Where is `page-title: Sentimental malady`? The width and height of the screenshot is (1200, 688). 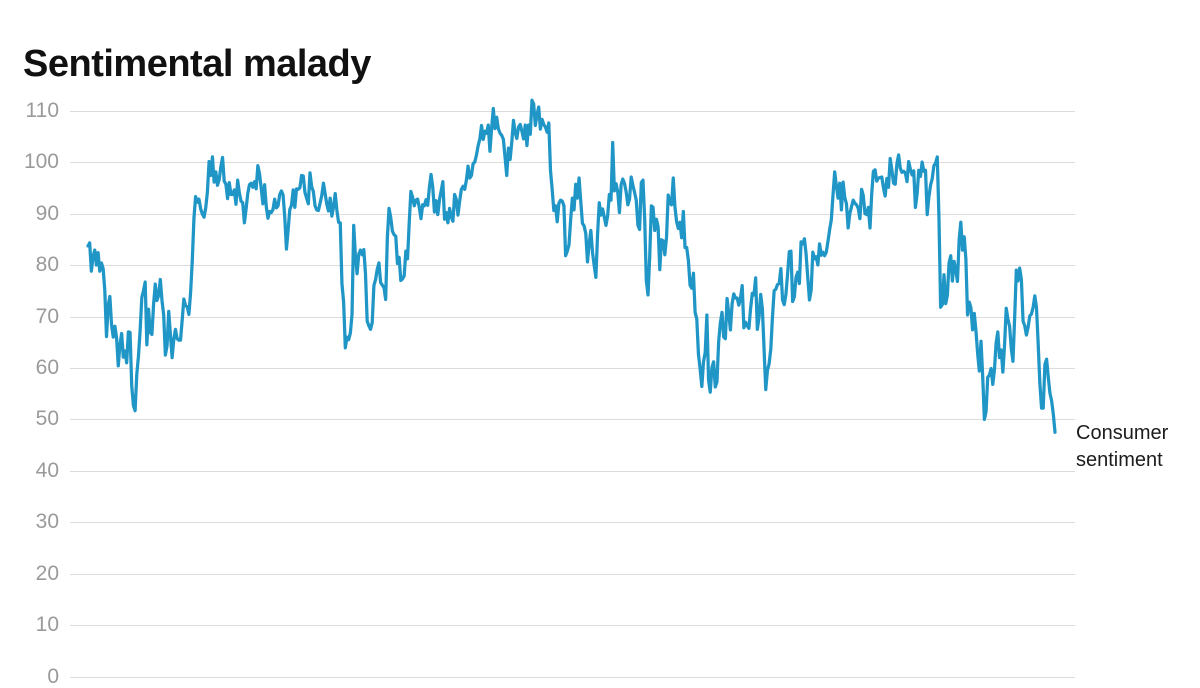
page-title: Sentimental malady is located at coordinates (197, 64).